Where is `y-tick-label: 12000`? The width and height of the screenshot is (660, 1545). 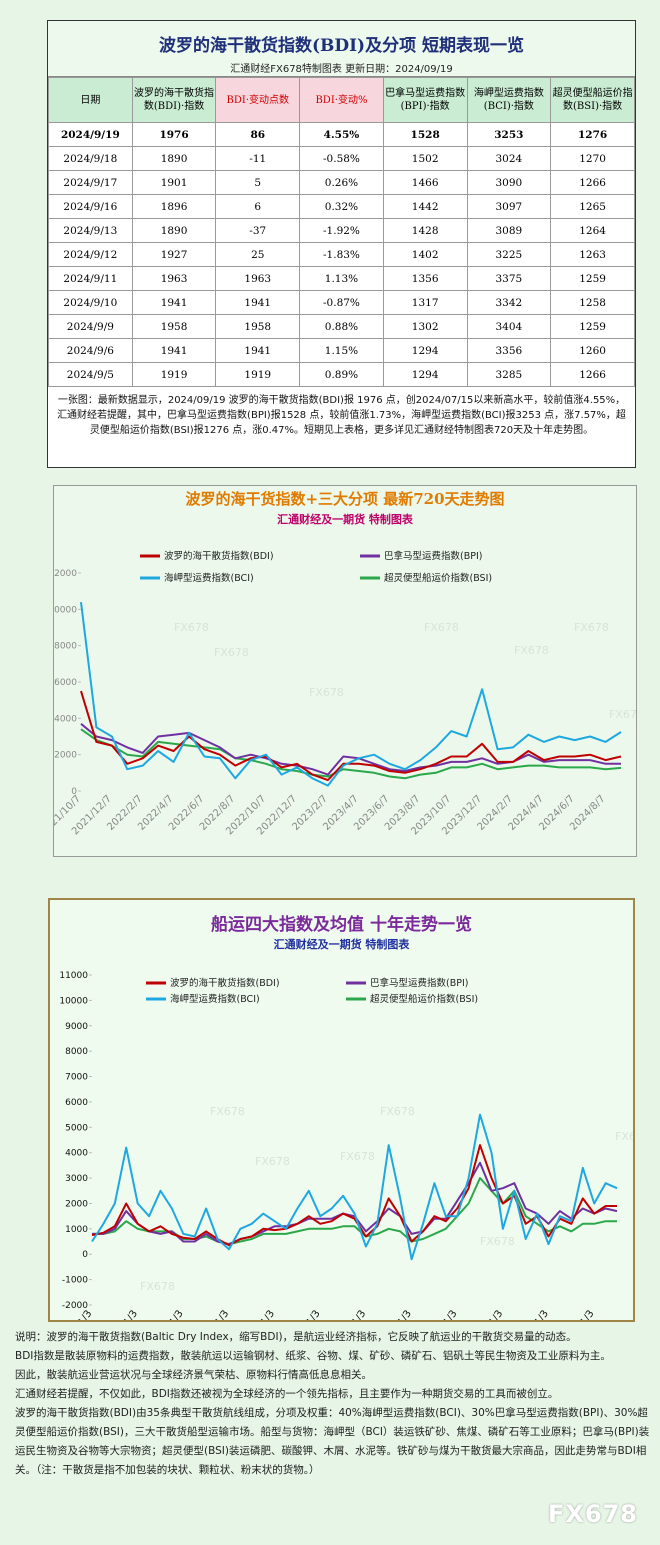 y-tick-label: 12000 is located at coordinates (65, 574).